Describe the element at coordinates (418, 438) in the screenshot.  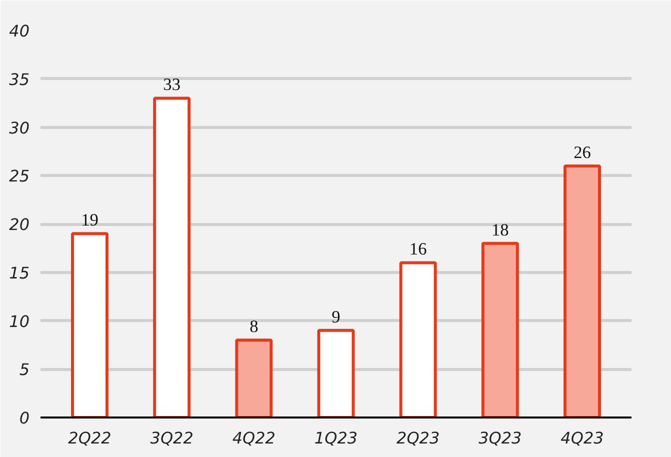
I see `x-tick-label: 2Q23` at that location.